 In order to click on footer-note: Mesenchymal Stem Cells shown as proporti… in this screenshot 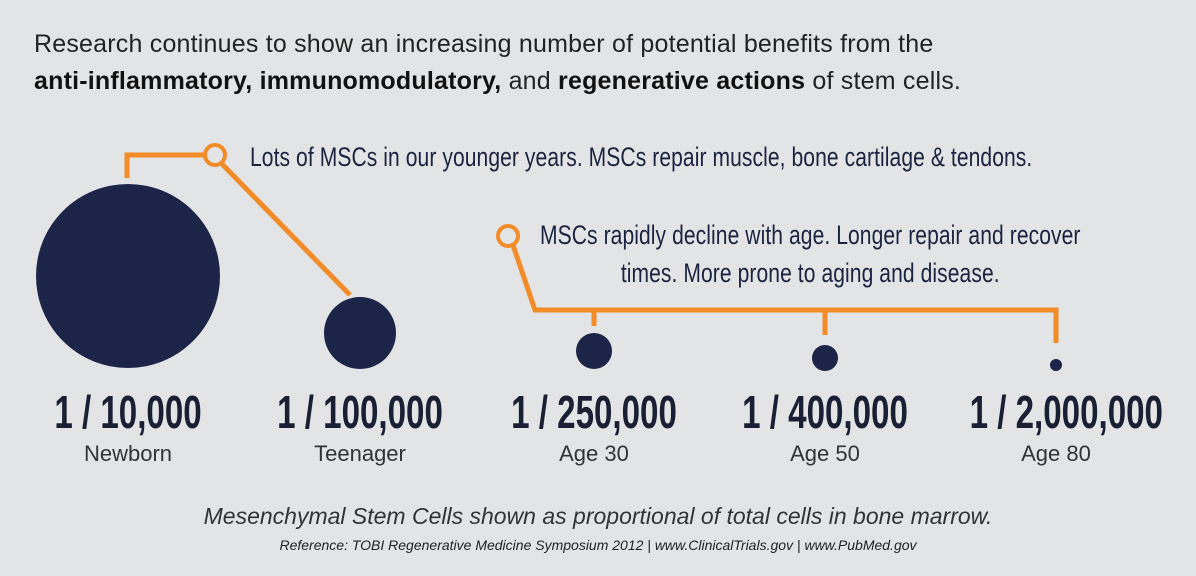, I will do `click(598, 516)`.